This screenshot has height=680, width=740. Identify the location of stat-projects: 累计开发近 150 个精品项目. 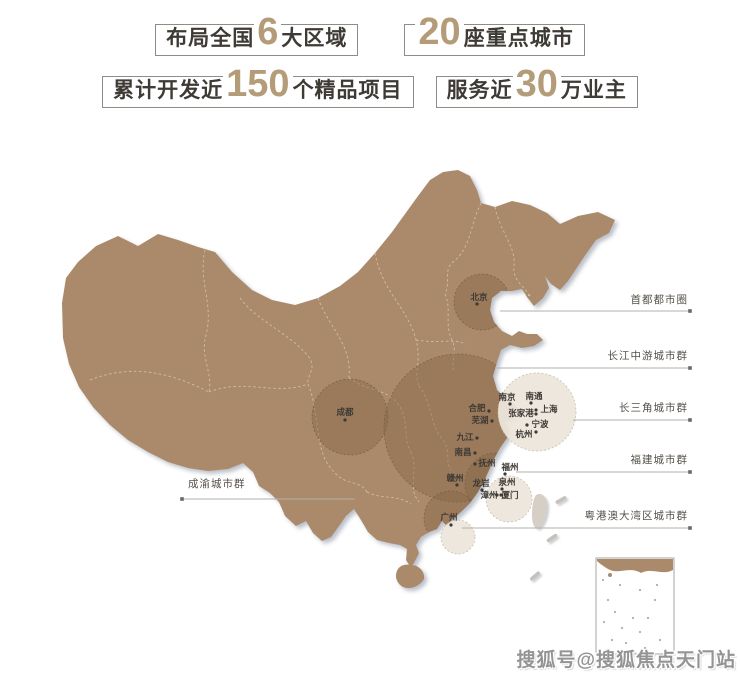
(258, 86).